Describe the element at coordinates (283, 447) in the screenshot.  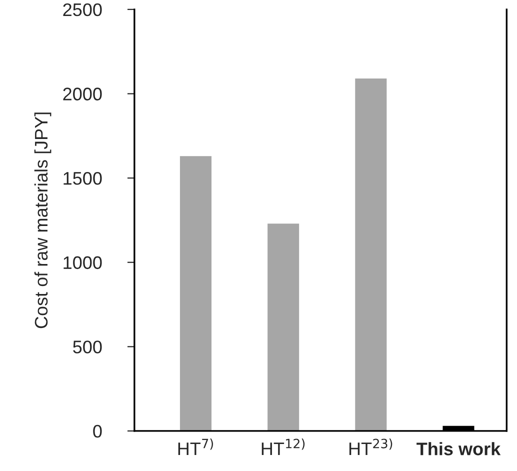
I see `x-tick-label: HT$^{12)}$` at that location.